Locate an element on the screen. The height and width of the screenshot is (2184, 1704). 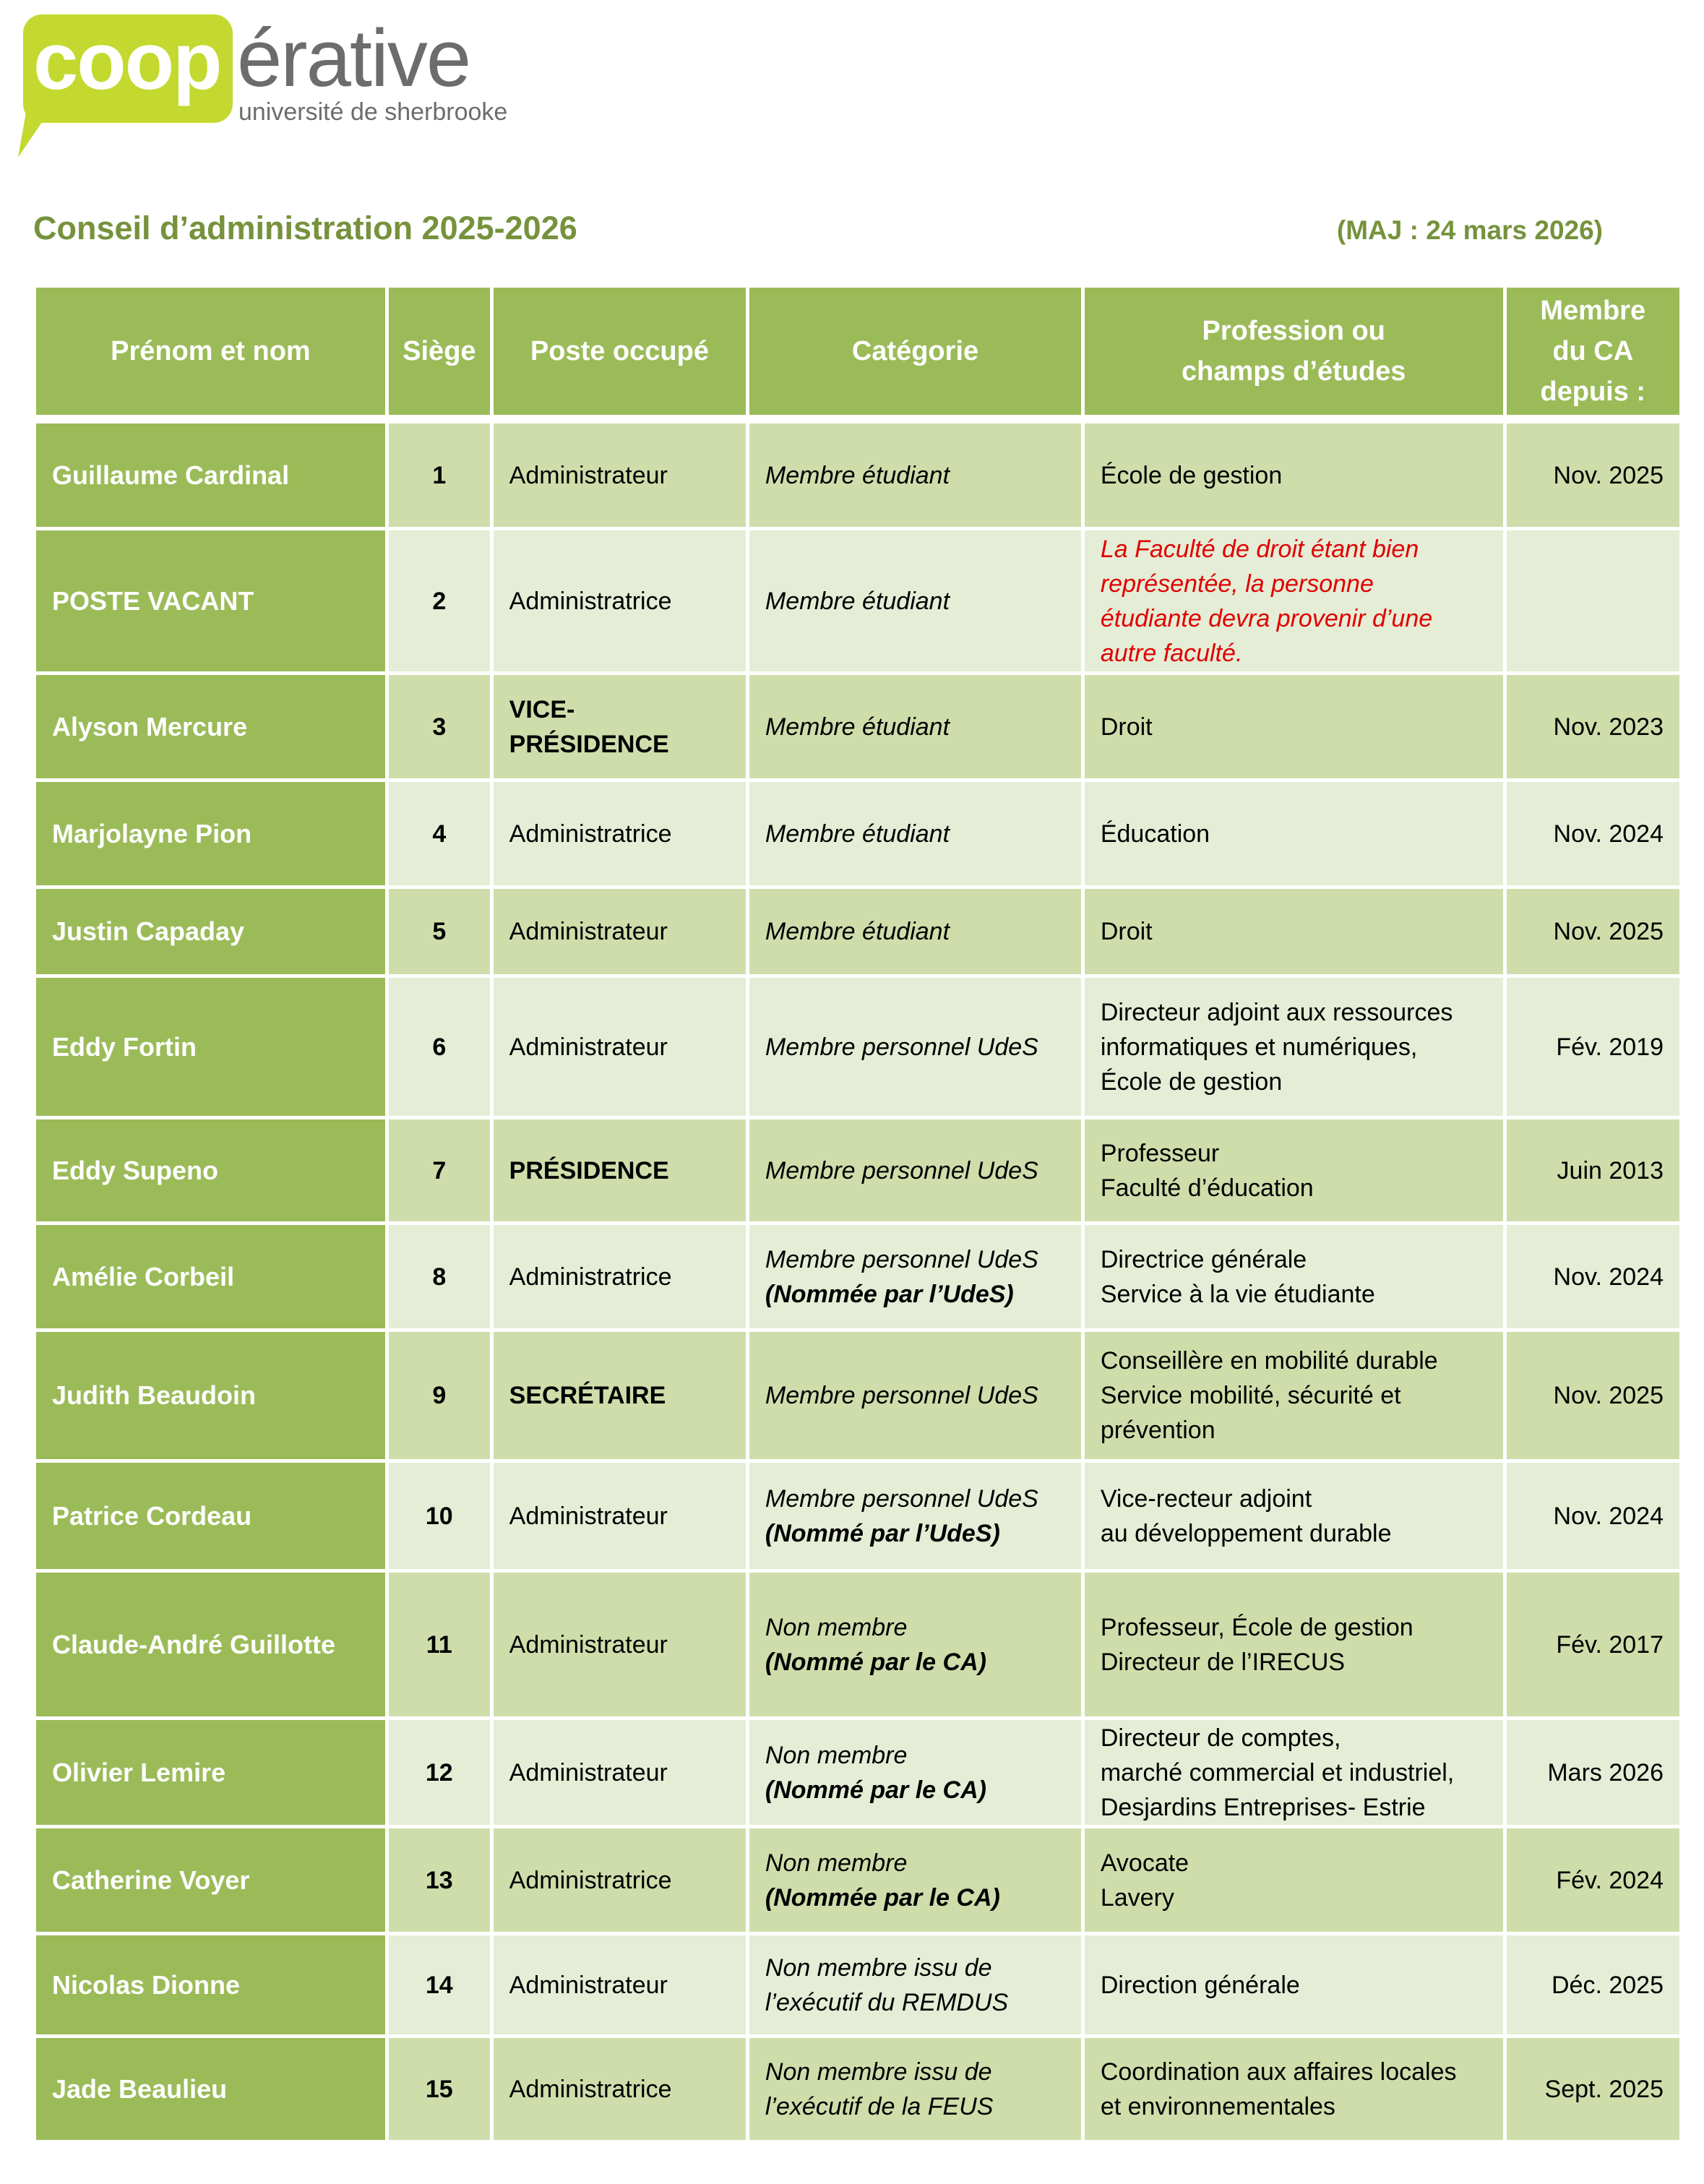
cell-line: Desjardins Entreprises- Estrie is located at coordinates (1263, 1807).